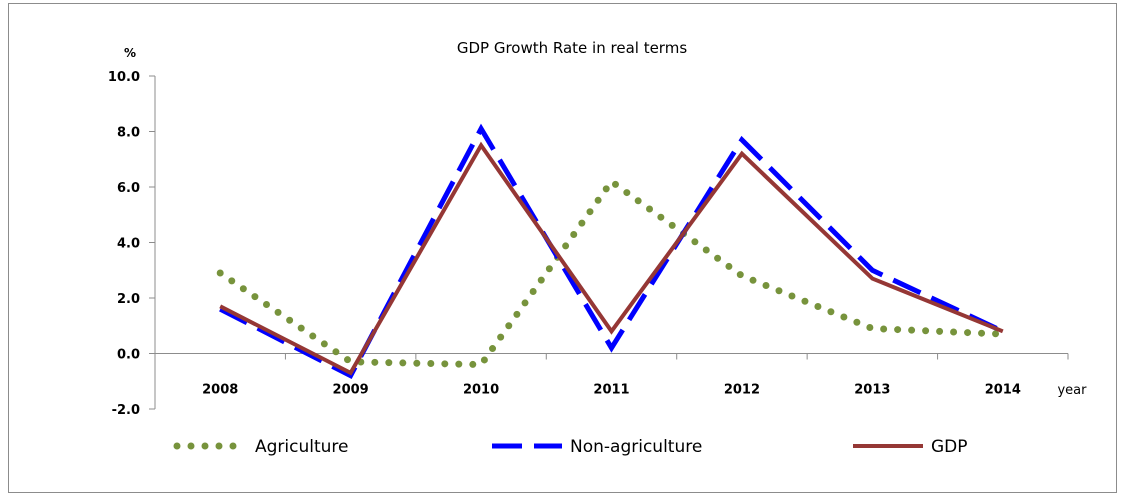 The width and height of the screenshot is (1127, 497). What do you see at coordinates (220, 390) in the screenshot?
I see `x-tick-label: 2008` at bounding box center [220, 390].